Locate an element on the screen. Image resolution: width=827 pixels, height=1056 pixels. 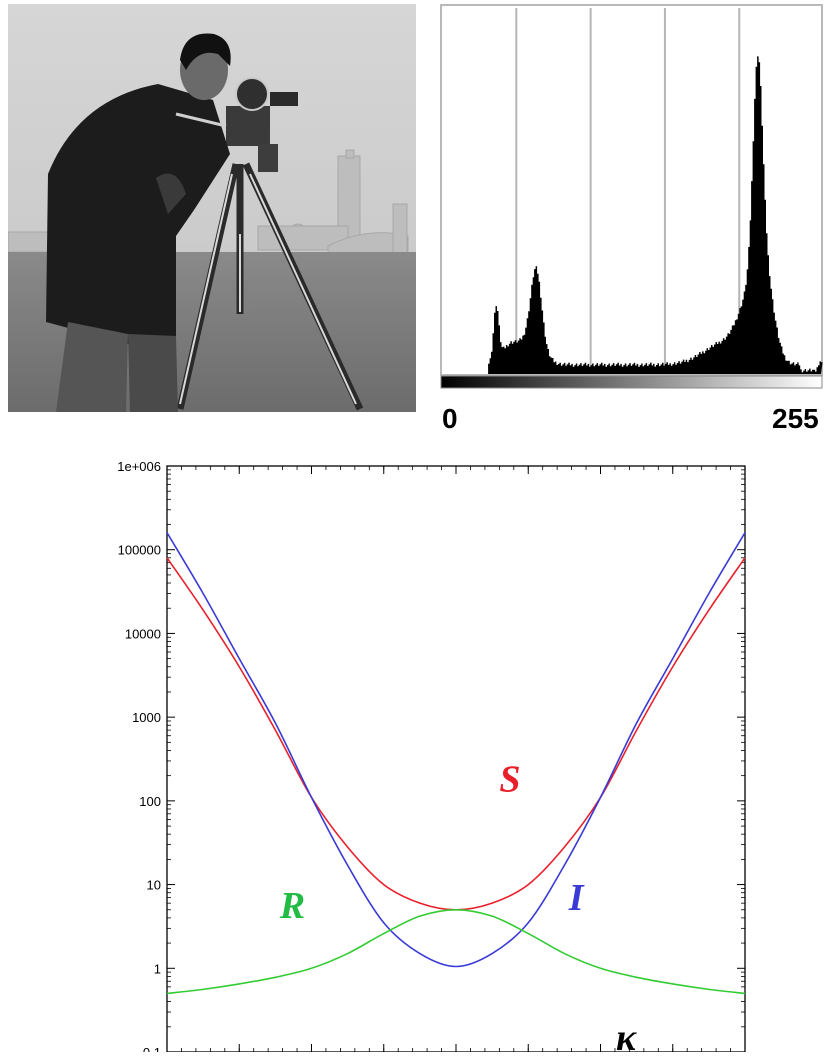
y-tick-label: 10 is located at coordinates (154, 885).